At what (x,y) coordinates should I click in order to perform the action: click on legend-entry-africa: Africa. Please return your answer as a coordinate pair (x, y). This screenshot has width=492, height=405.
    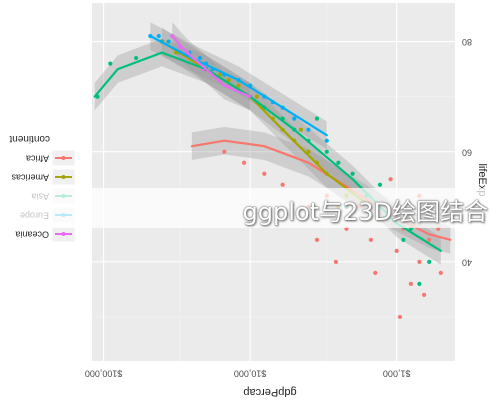
    Looking at the image, I should click on (37, 159).